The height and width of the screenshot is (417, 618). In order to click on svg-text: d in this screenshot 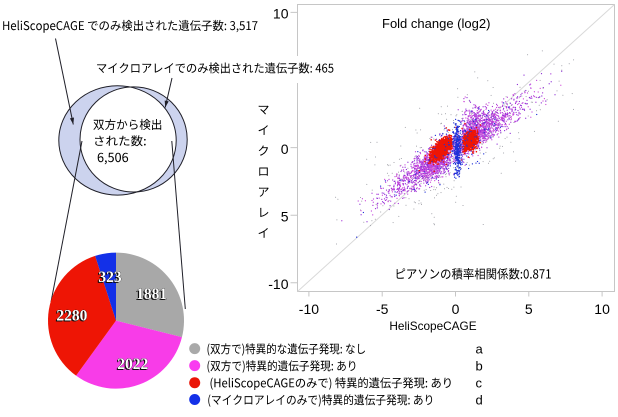, I will do `click(479, 399)`.